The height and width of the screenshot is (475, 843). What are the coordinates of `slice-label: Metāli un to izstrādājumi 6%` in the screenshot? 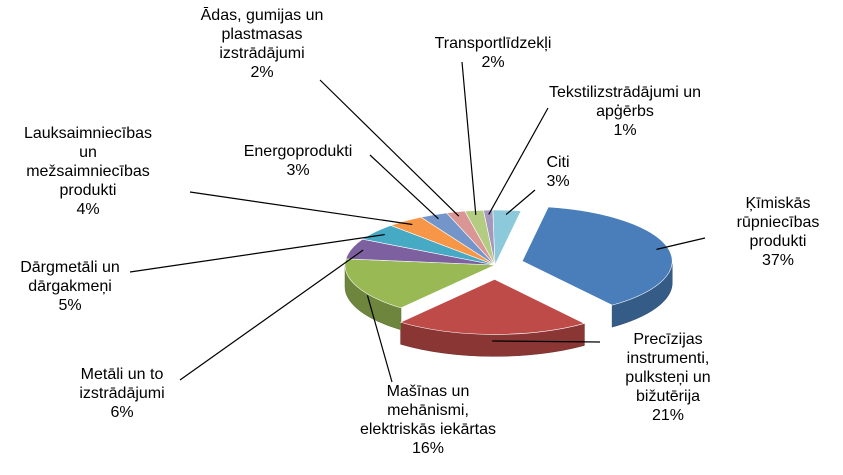 It's located at (122, 393).